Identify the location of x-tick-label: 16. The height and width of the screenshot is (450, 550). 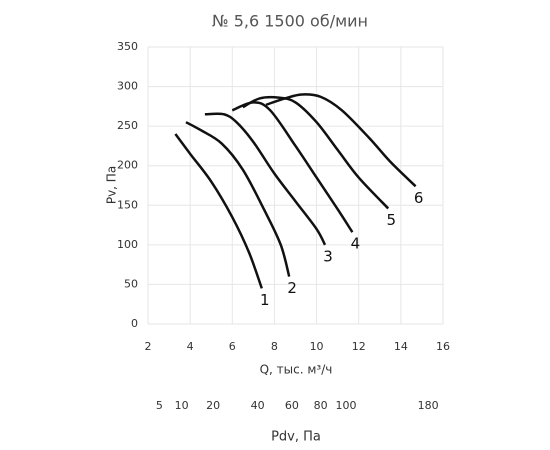
(443, 346).